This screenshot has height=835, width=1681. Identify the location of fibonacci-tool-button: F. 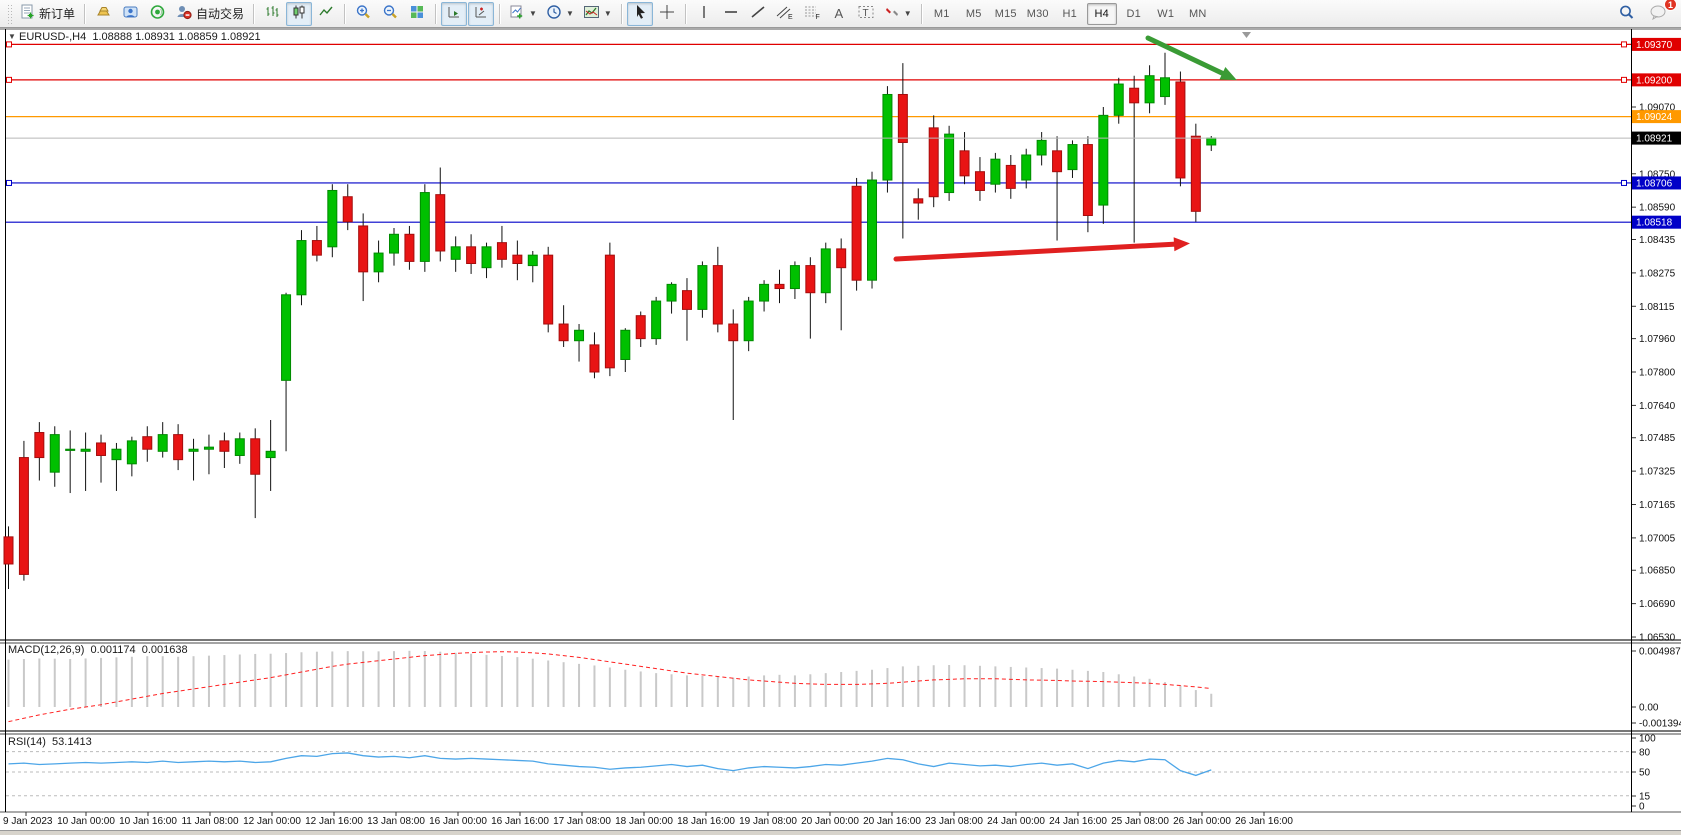
(812, 14).